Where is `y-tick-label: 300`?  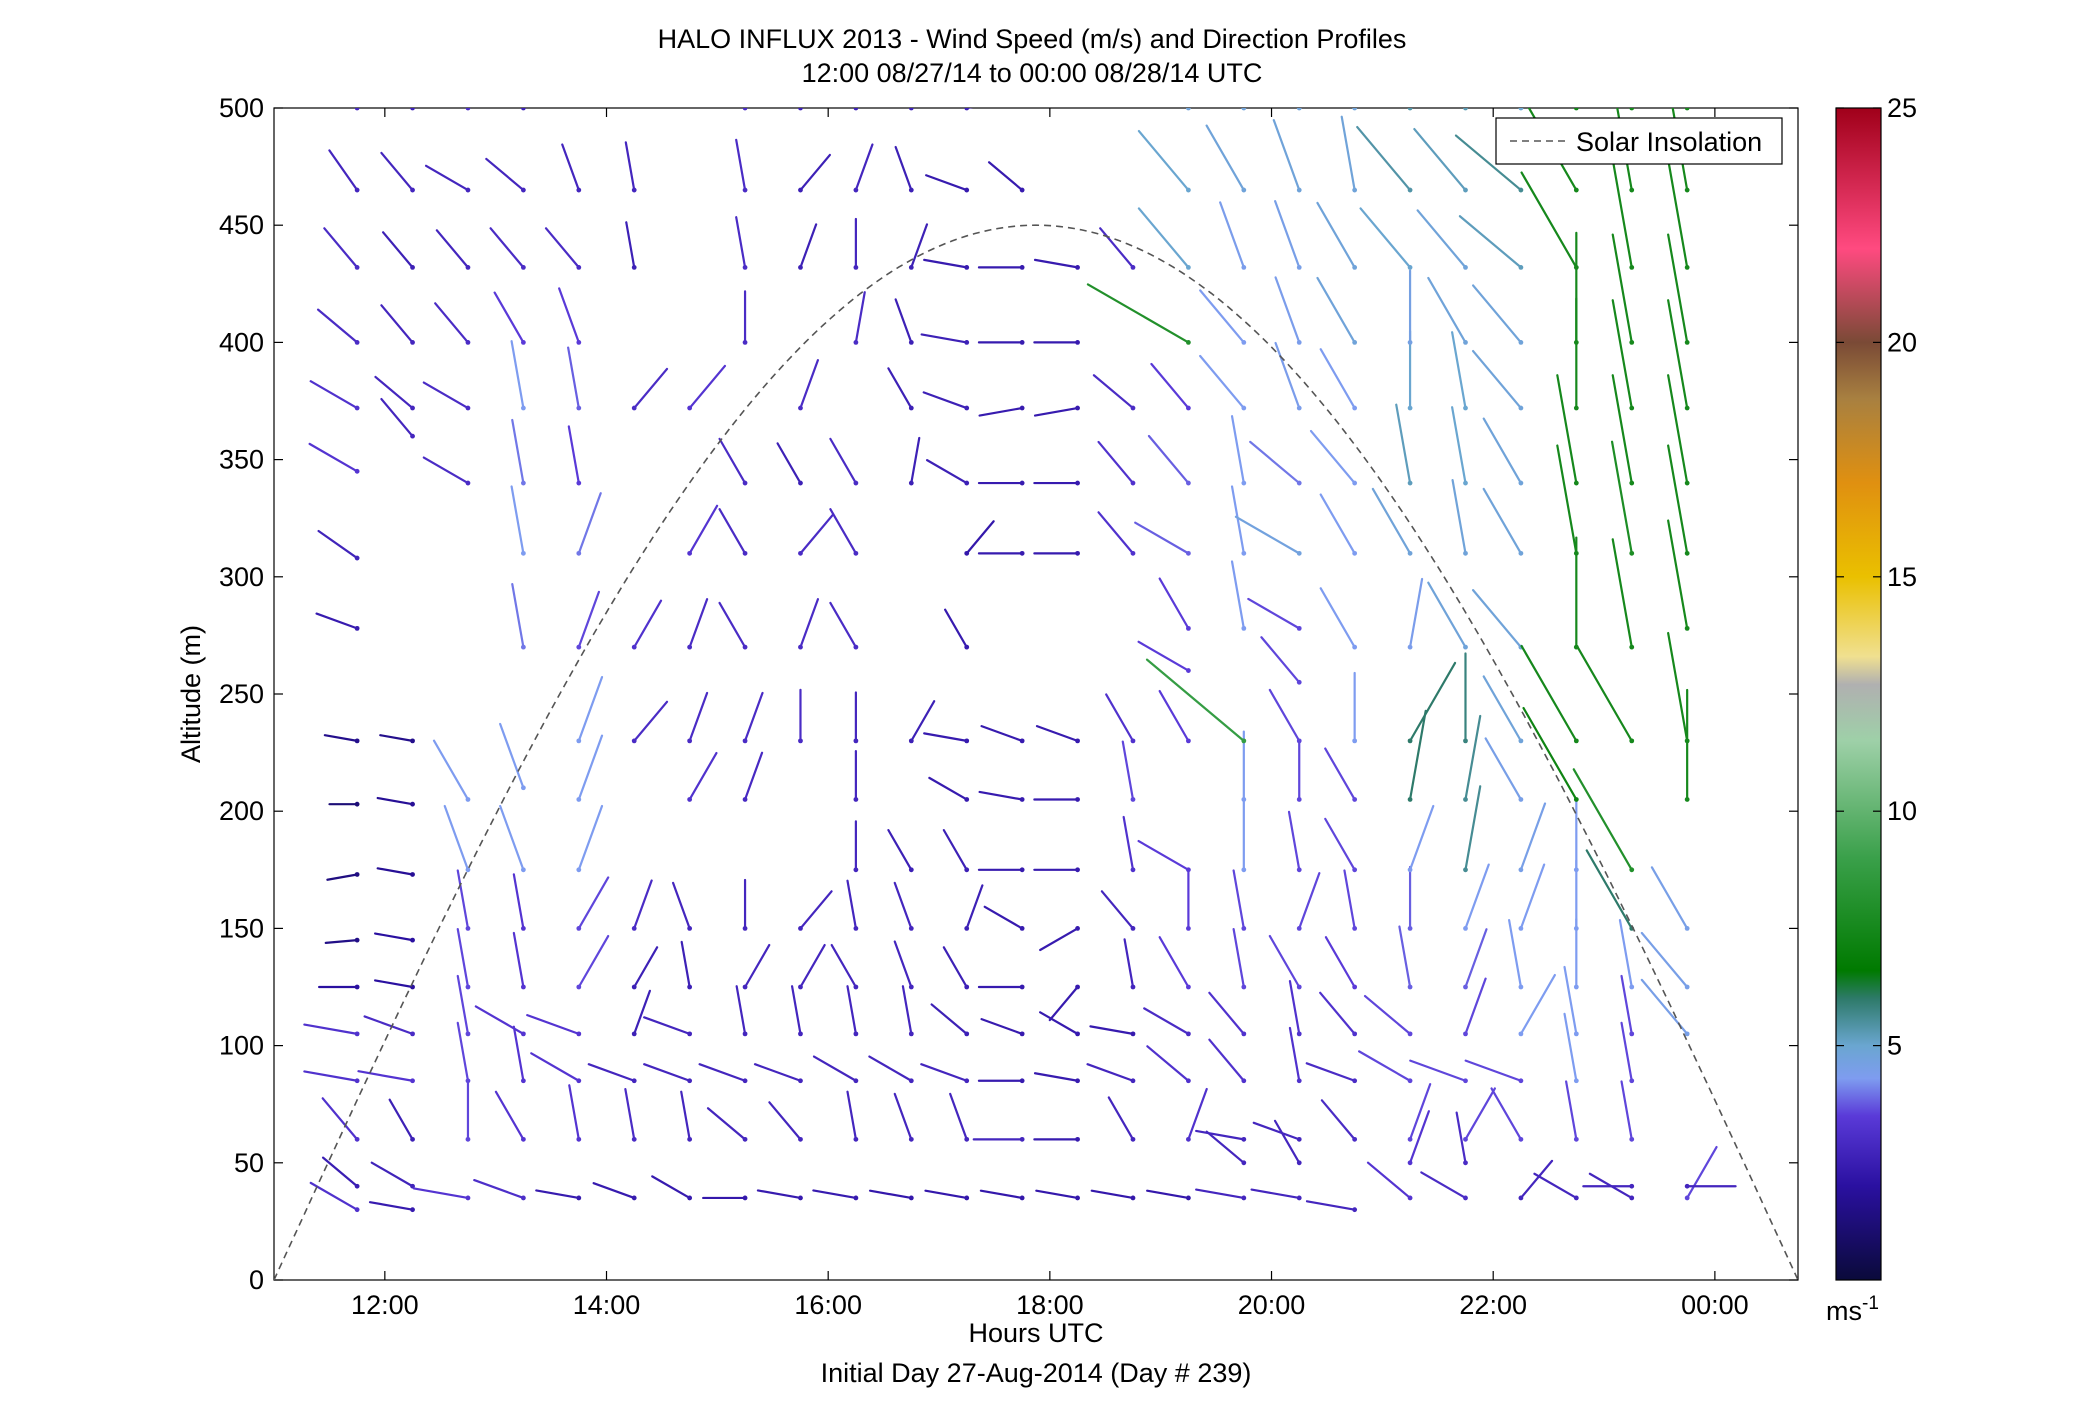
y-tick-label: 300 is located at coordinates (241, 577).